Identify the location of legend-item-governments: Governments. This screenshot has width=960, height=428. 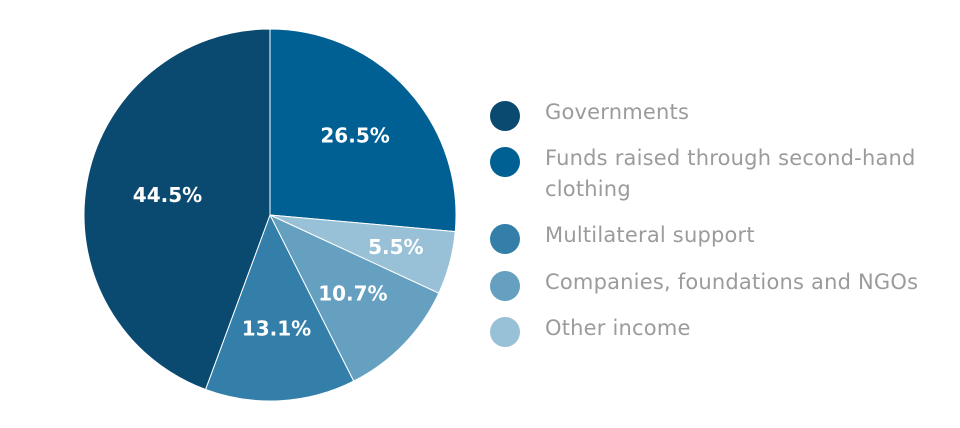
(710, 114).